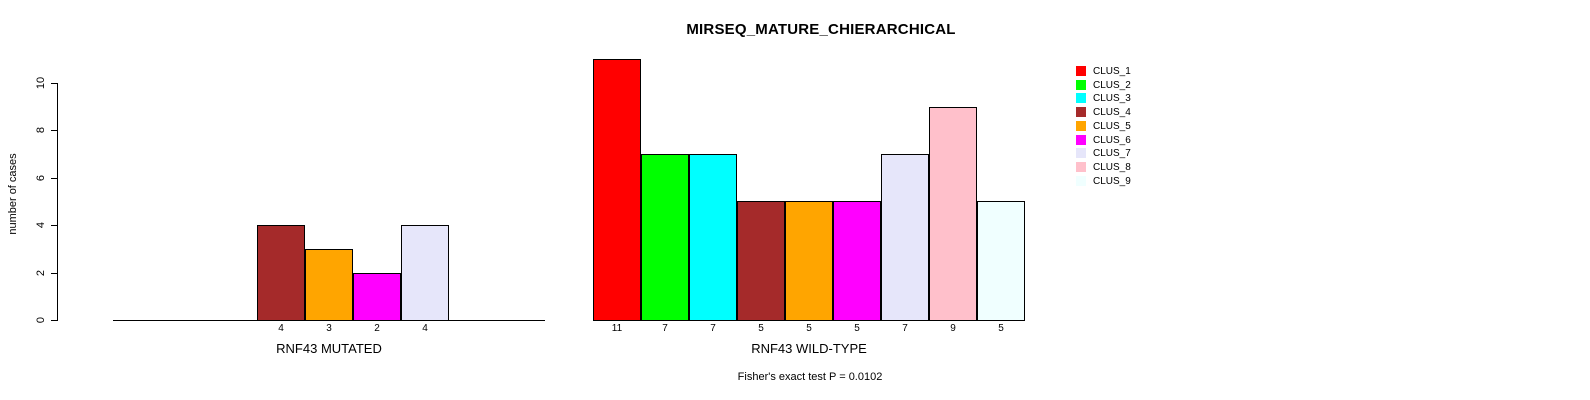 The height and width of the screenshot is (400, 1590). Describe the element at coordinates (329, 328) in the screenshot. I see `bar-value-label: 3` at that location.